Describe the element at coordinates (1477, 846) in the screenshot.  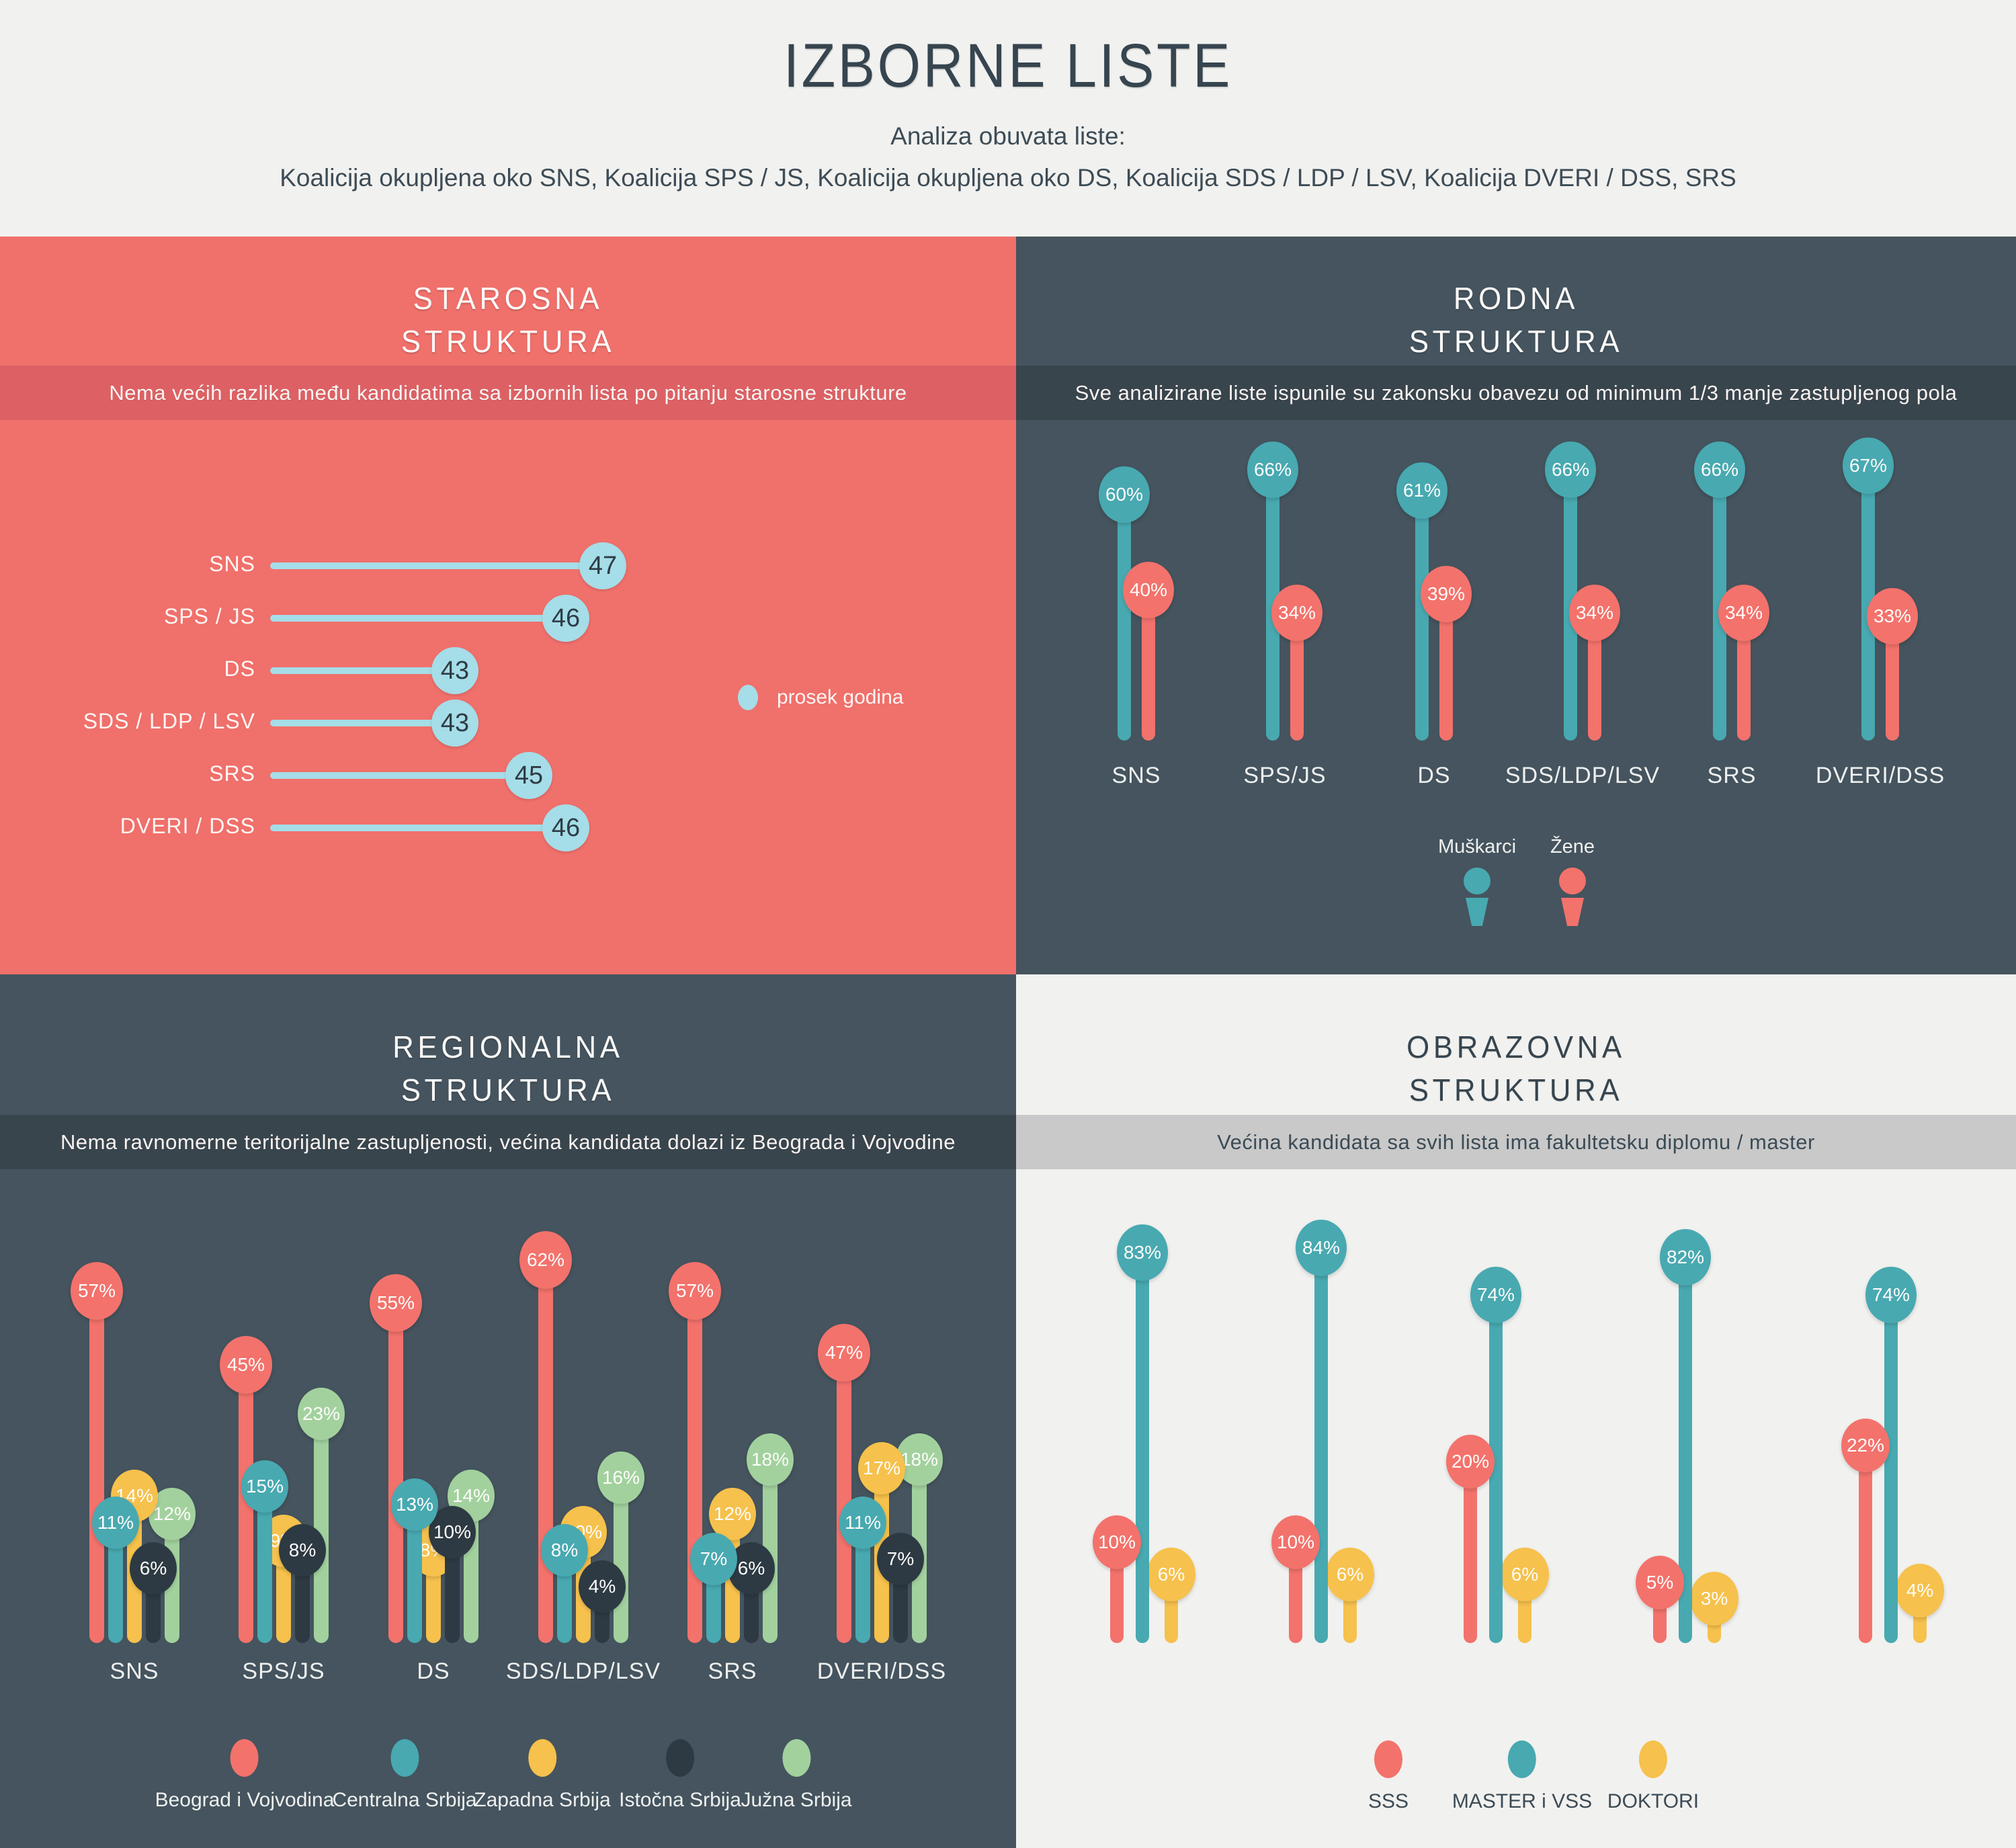
I see `men-legend-label: Muškarci` at that location.